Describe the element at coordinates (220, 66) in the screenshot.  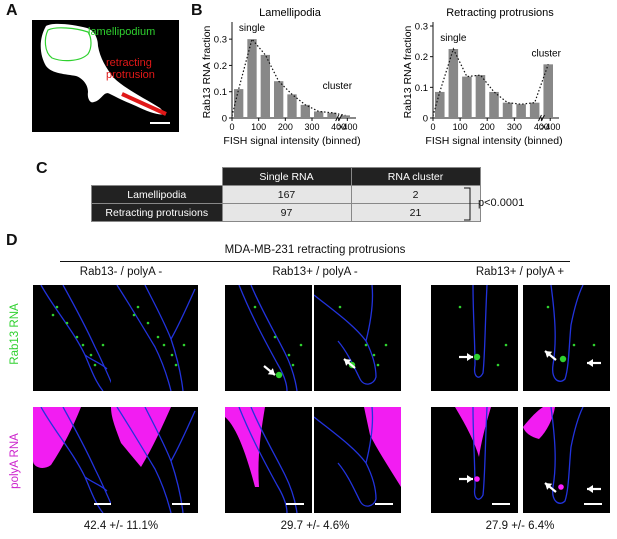
I see `y-tick-label: 0.2` at that location.